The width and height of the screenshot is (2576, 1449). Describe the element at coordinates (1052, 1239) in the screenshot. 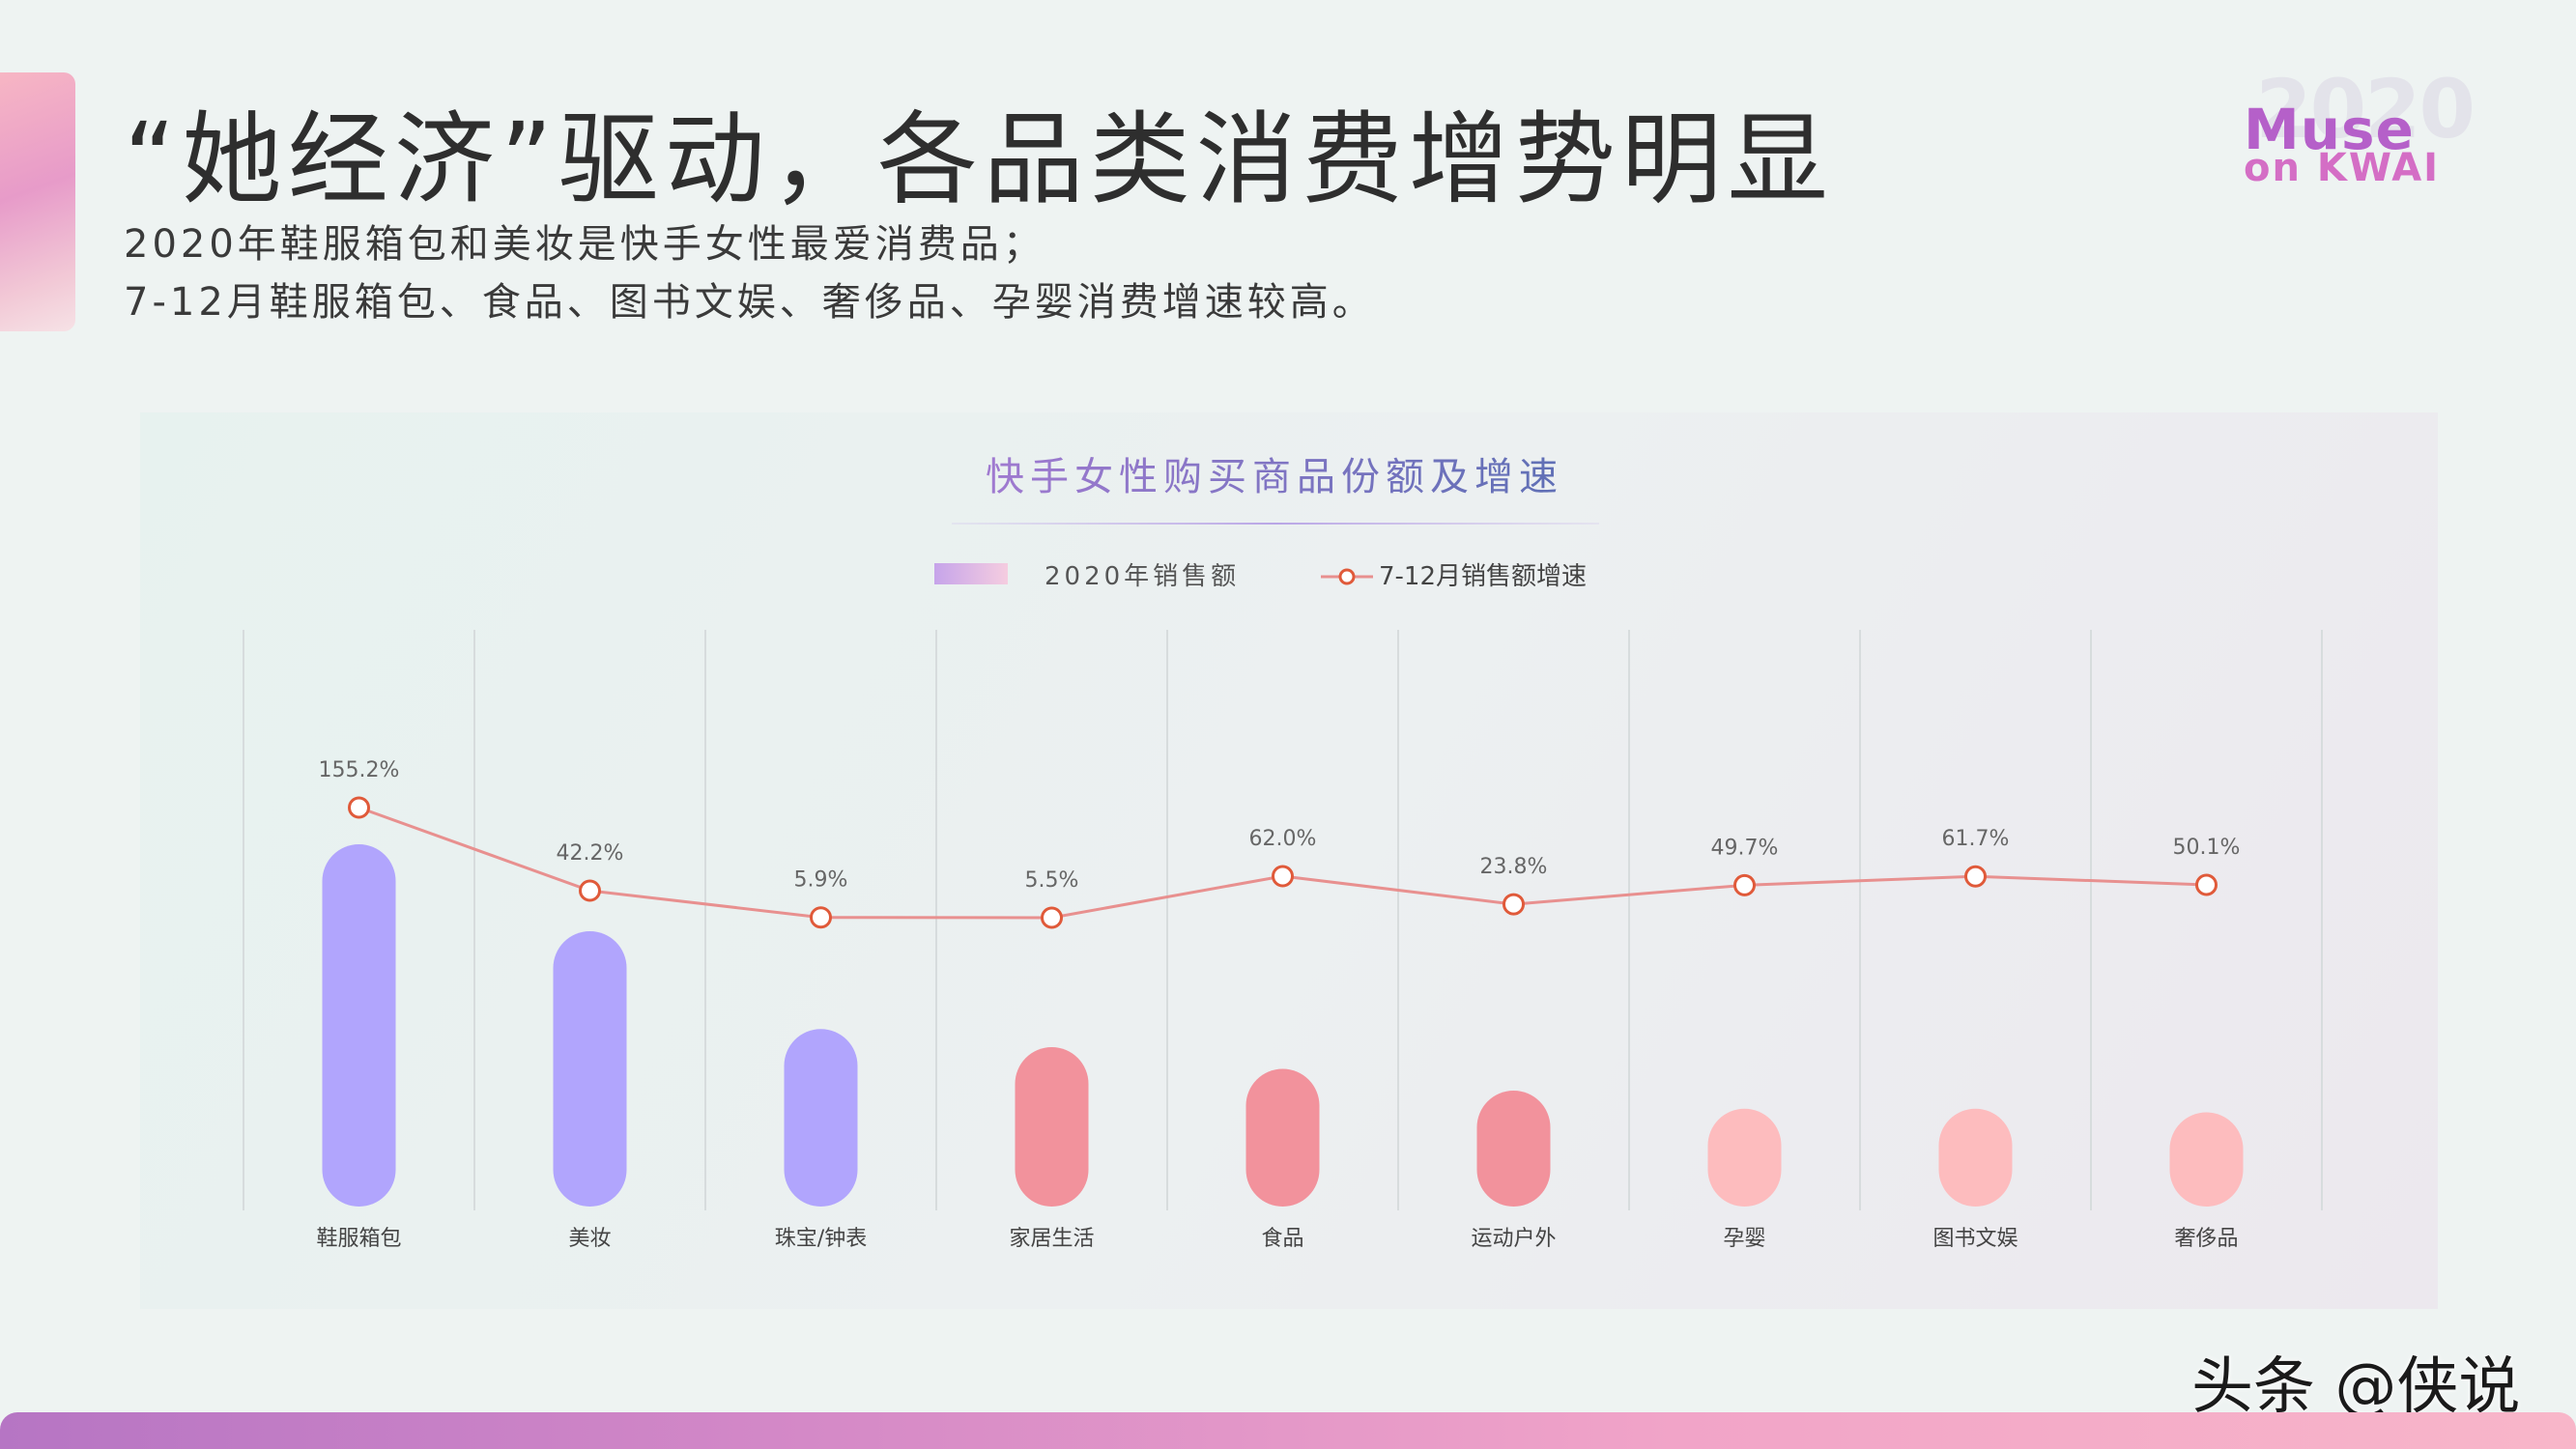

I see `x-tick-label: 家居生活` at that location.